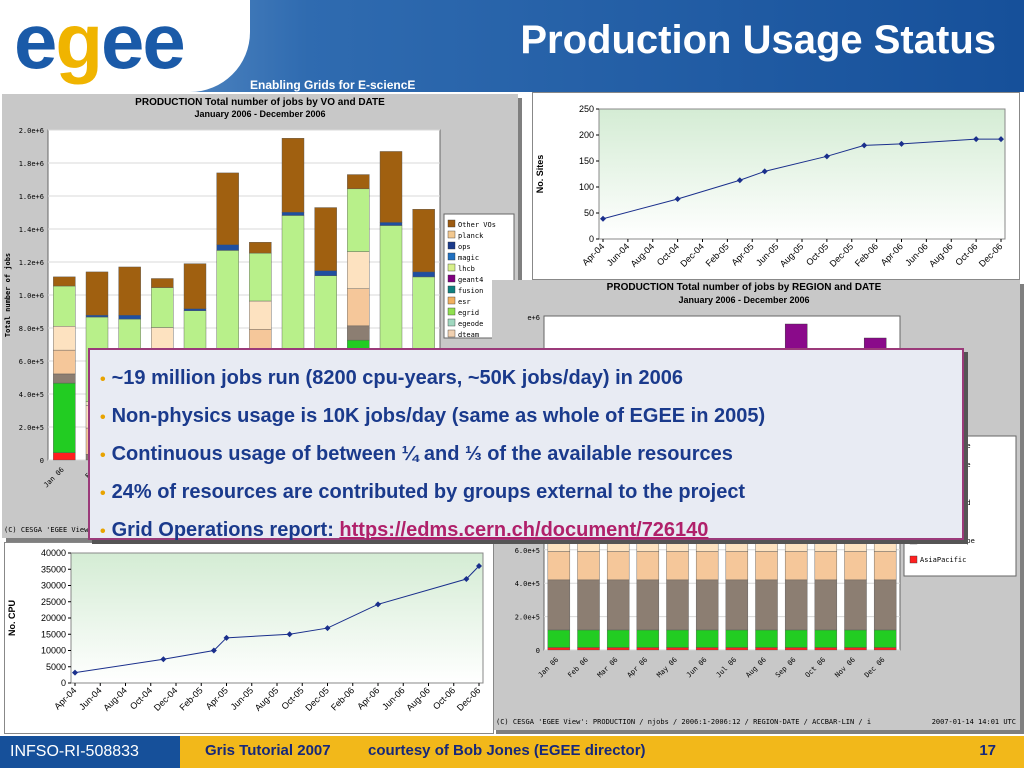 Image resolution: width=1024 pixels, height=768 pixels. I want to click on x-tick-label: Dec 06, so click(875, 668).